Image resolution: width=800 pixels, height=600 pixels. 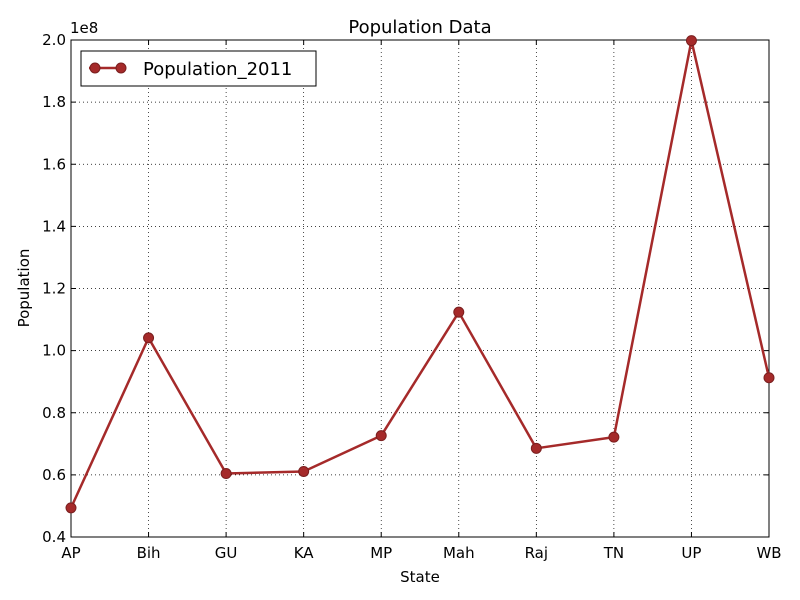 What do you see at coordinates (226, 553) in the screenshot?
I see `x-tick-label: GU` at bounding box center [226, 553].